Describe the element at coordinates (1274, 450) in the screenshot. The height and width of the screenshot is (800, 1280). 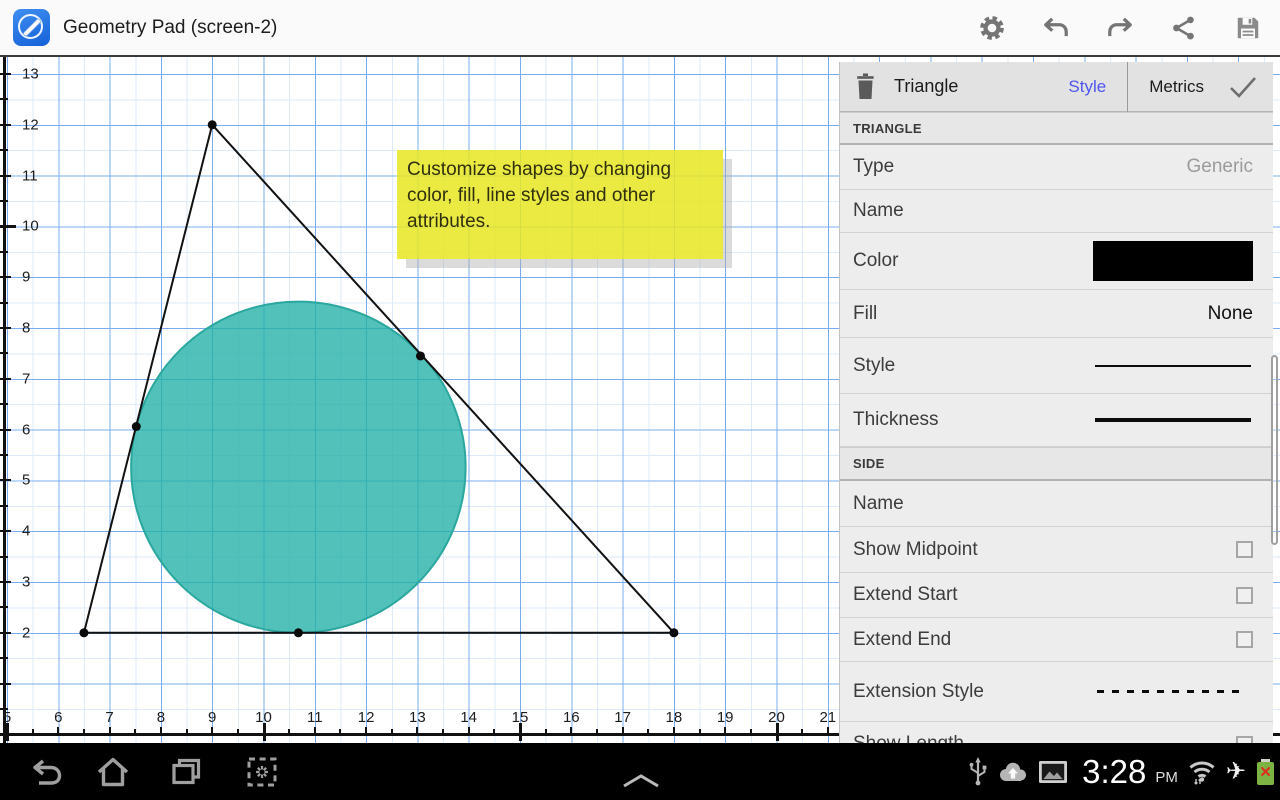
I see `scrollbar` at that location.